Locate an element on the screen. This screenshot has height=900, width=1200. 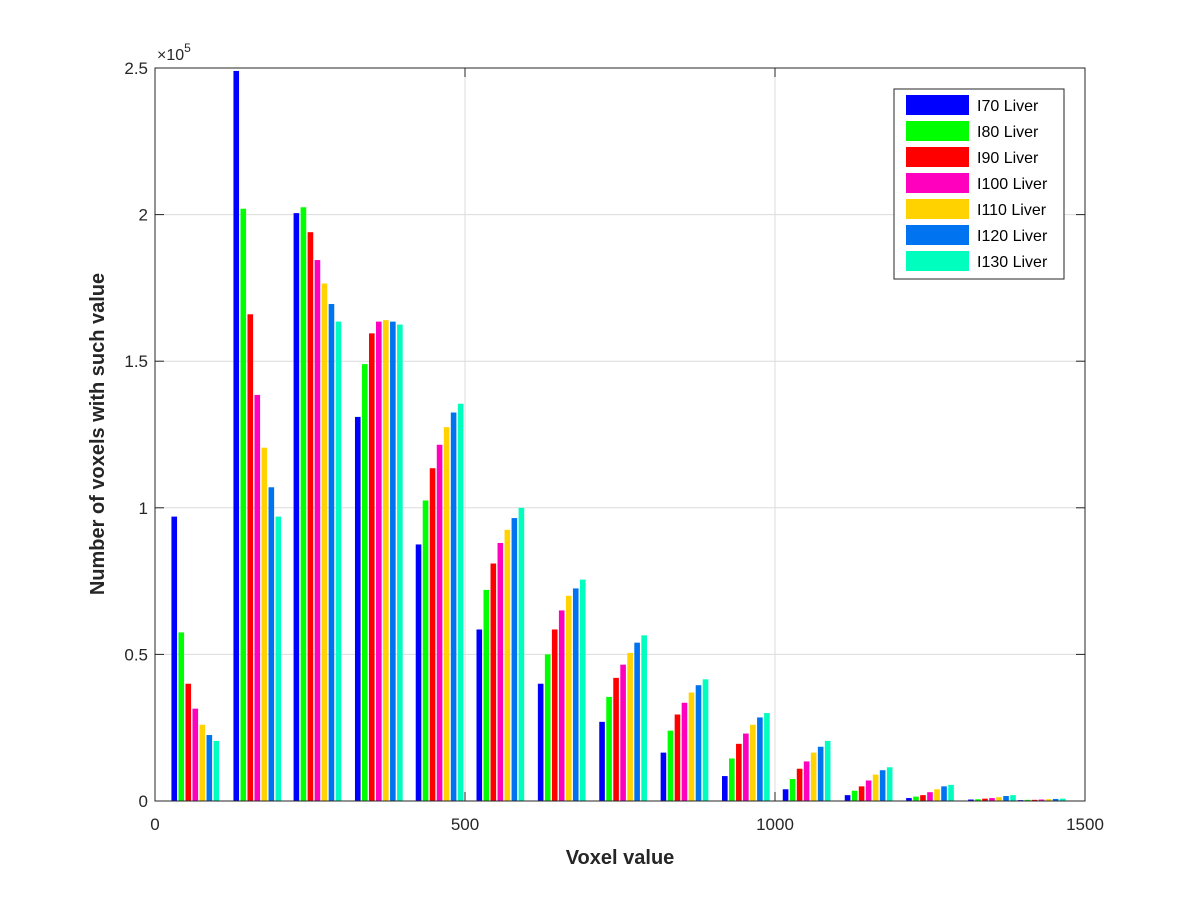
y-tick-label: 0.5 is located at coordinates (136, 654).